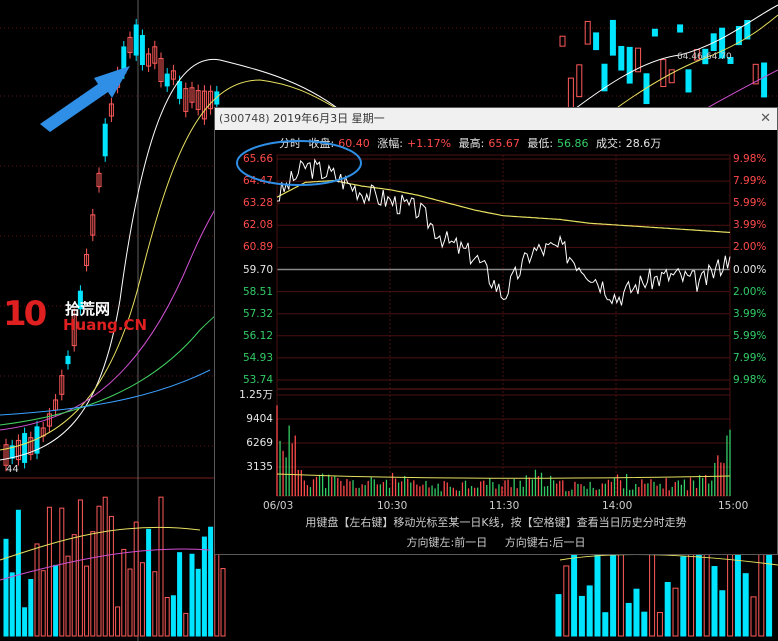 This screenshot has height=641, width=778. I want to click on percent-tick-label: 7.99%, so click(750, 181).